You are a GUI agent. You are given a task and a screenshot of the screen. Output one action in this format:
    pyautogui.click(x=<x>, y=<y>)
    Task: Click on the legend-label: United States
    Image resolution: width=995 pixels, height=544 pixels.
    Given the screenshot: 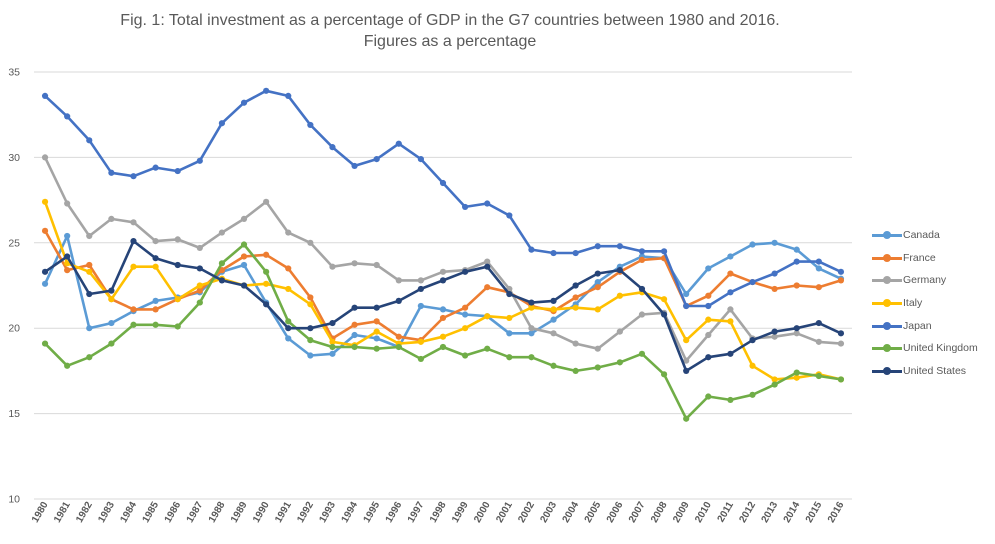 What is the action you would take?
    pyautogui.click(x=935, y=370)
    